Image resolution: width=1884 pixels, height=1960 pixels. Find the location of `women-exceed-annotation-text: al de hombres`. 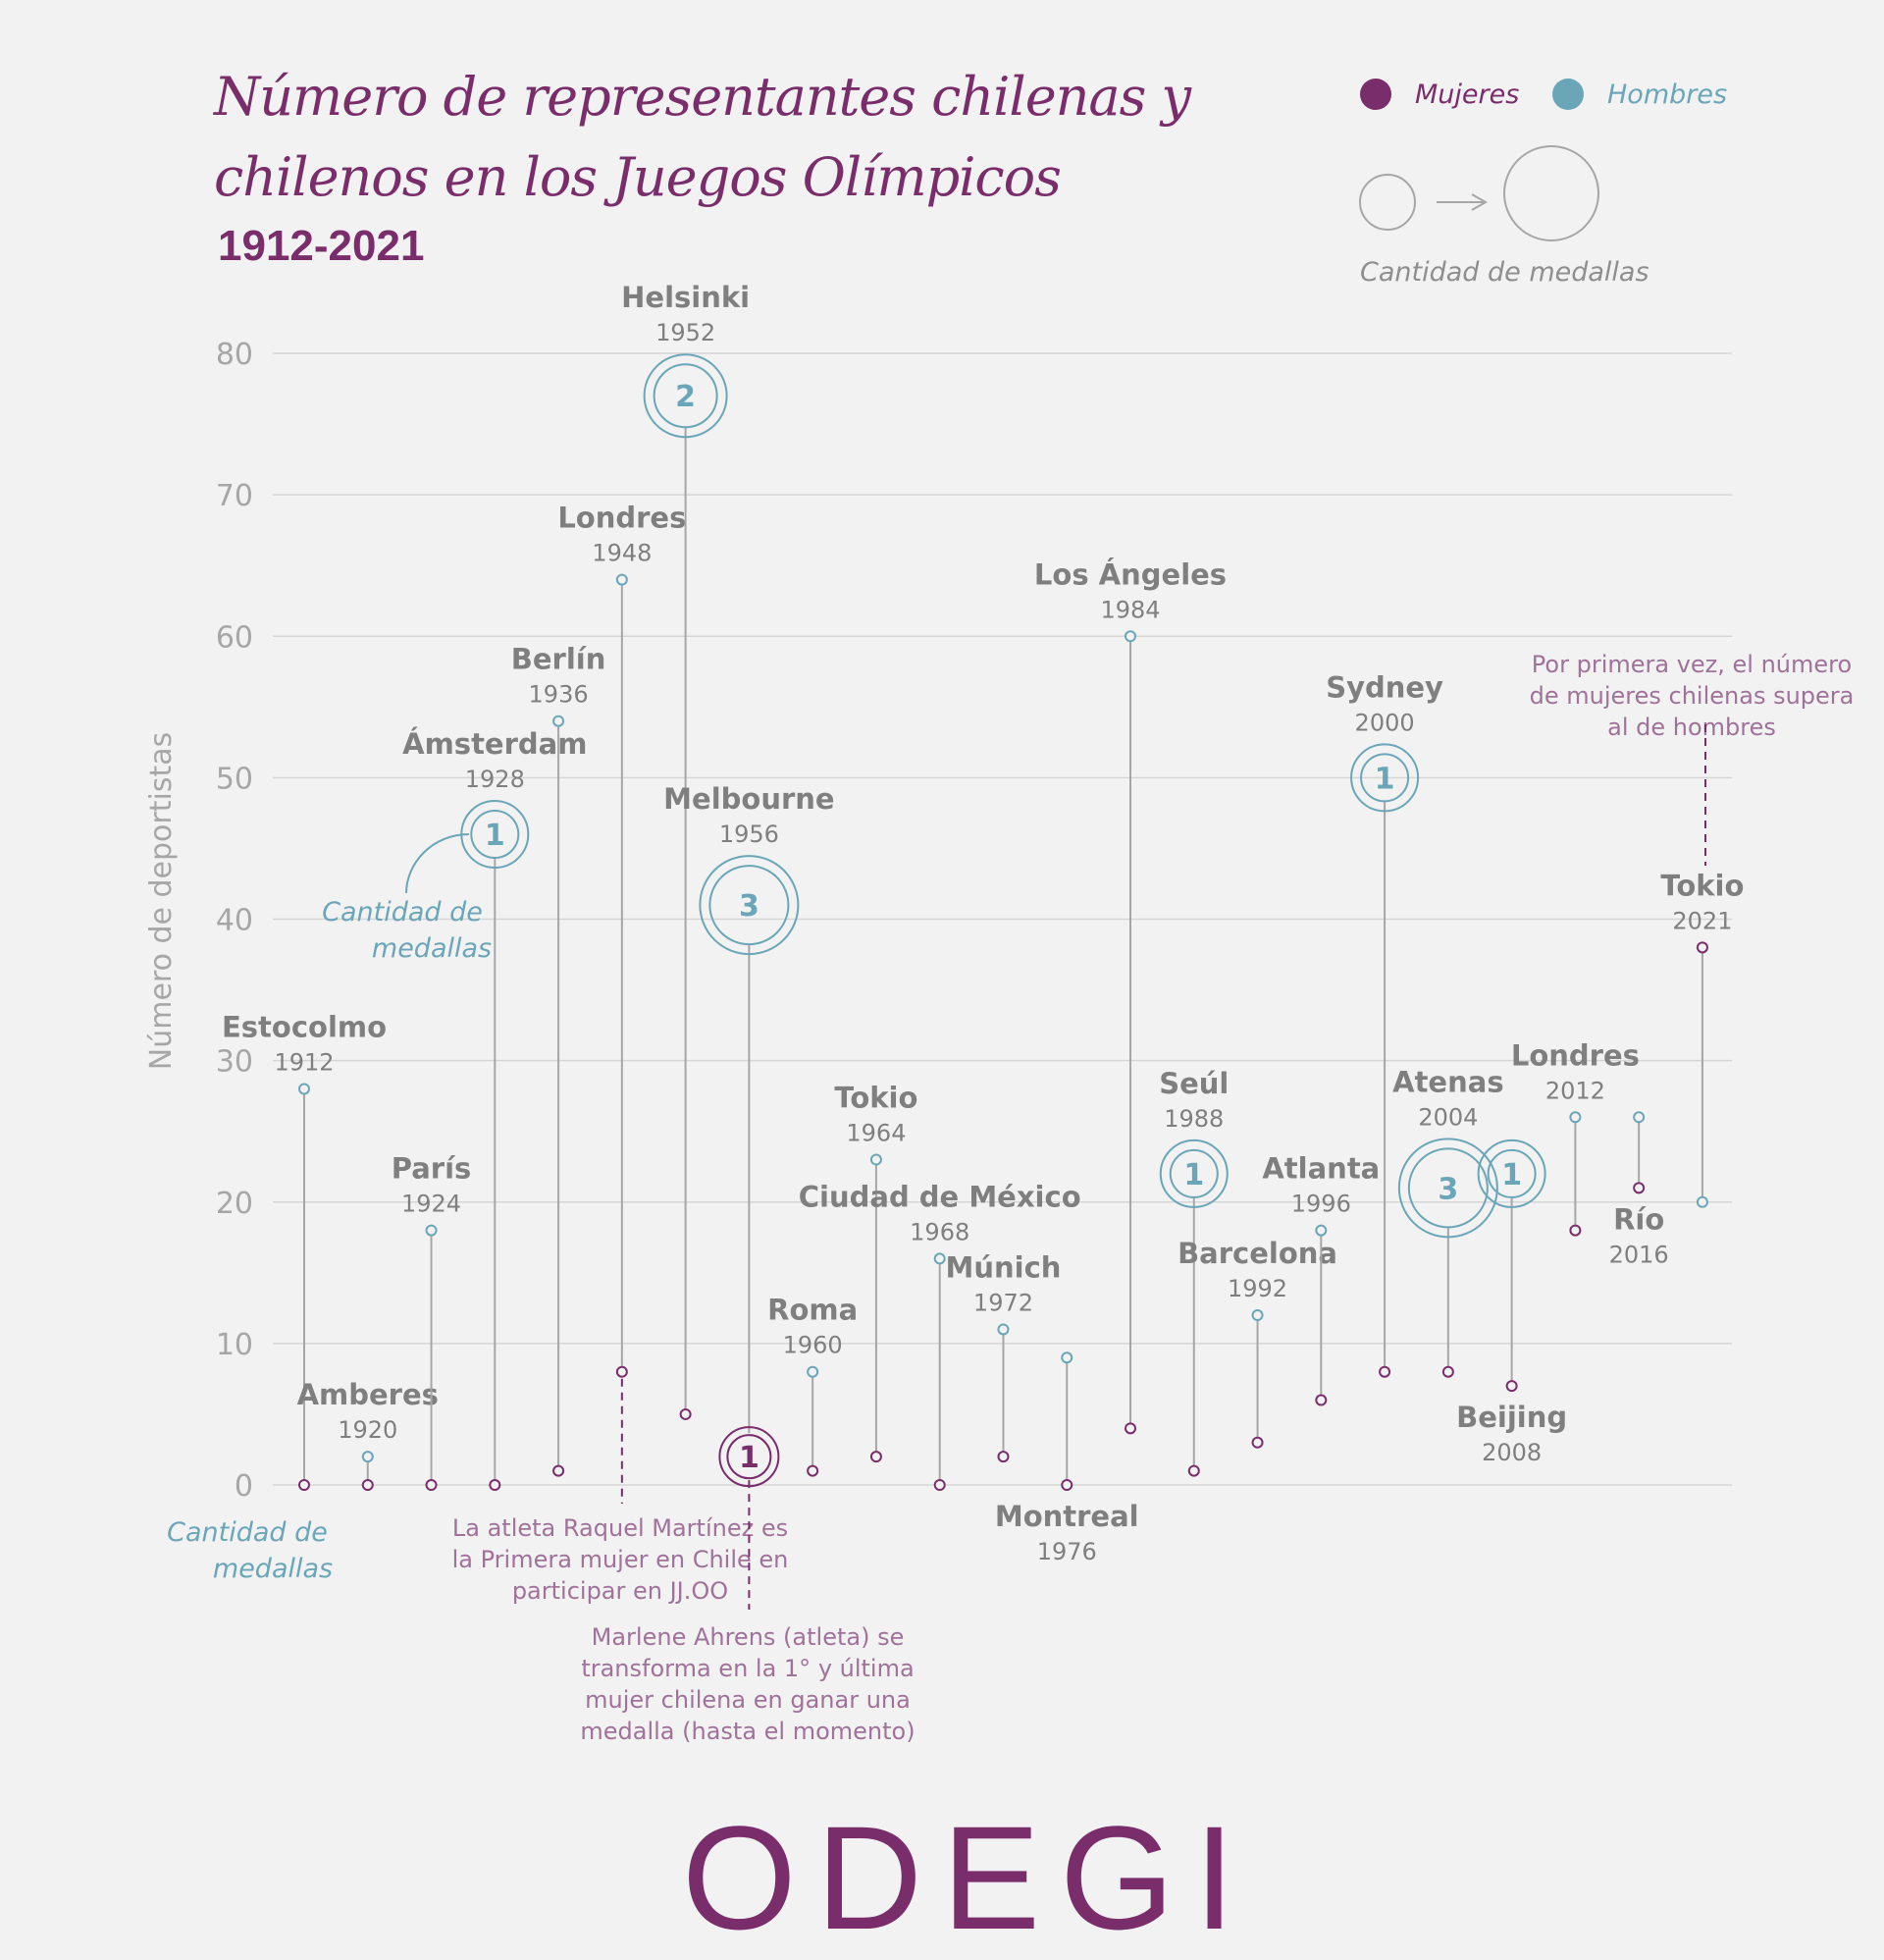

women-exceed-annotation-text: al de hombres is located at coordinates (1691, 728).